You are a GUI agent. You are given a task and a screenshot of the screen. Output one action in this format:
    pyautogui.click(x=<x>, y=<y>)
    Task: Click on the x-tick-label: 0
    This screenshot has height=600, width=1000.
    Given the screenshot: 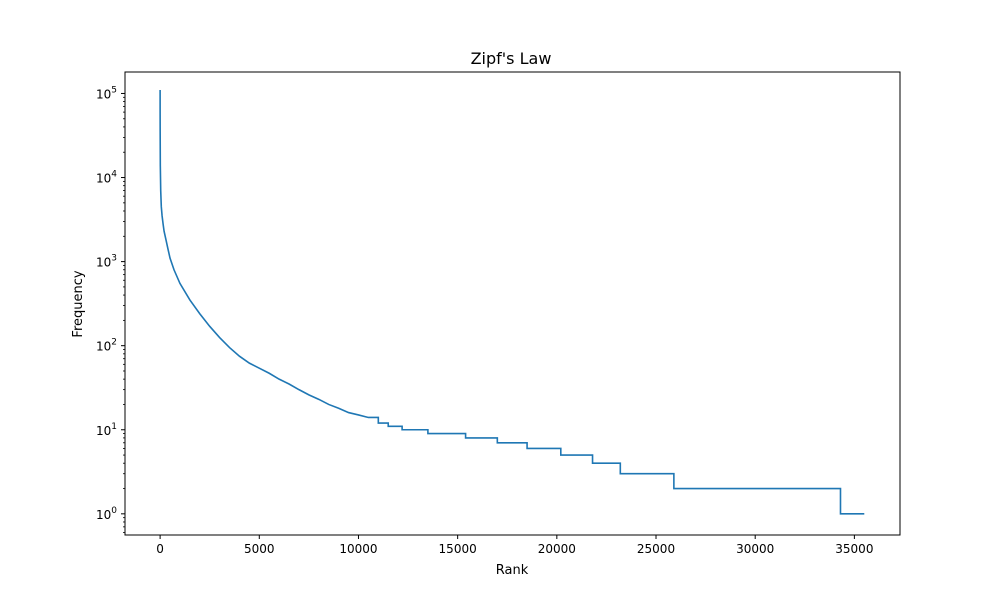 What is the action you would take?
    pyautogui.click(x=160, y=549)
    